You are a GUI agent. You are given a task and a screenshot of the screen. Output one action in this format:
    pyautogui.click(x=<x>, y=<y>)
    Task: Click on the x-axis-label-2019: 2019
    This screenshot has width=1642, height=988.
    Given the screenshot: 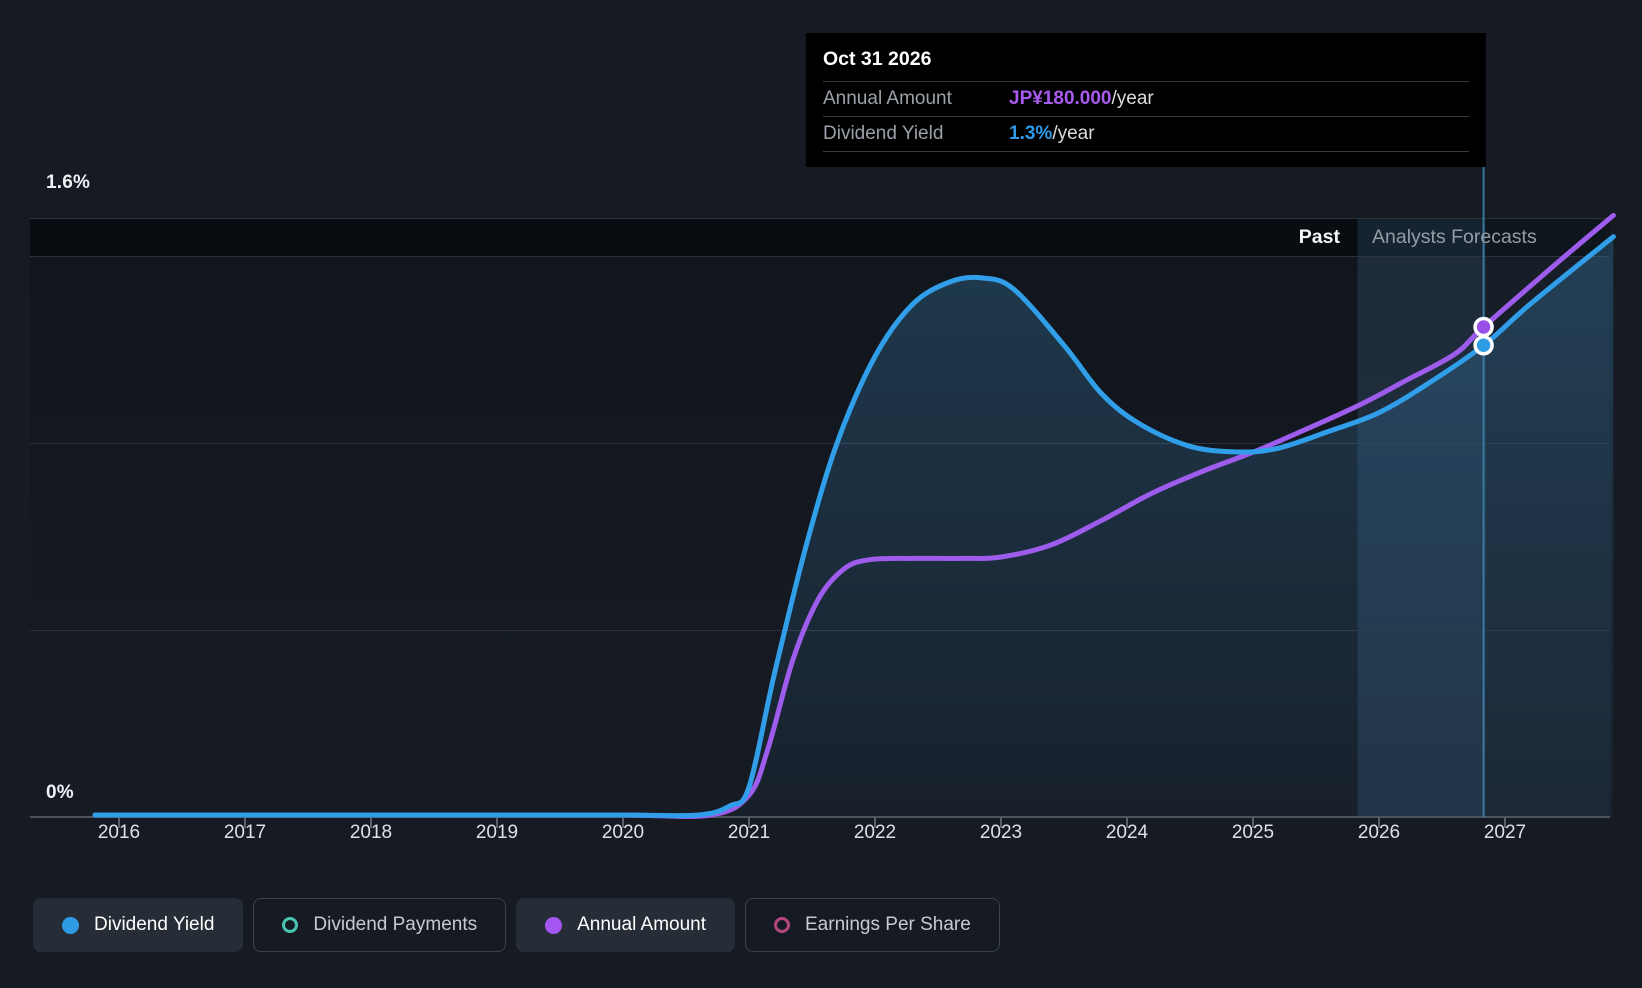 What is the action you would take?
    pyautogui.click(x=497, y=832)
    